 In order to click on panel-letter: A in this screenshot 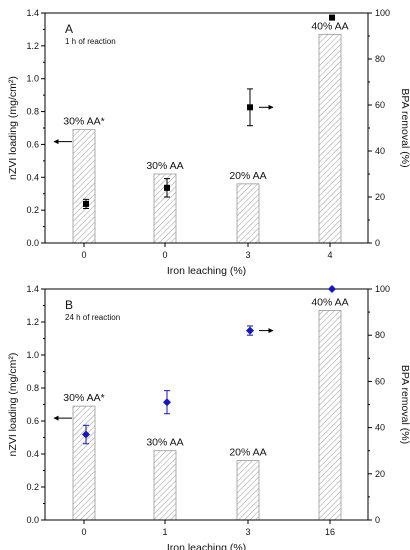, I will do `click(69, 29)`.